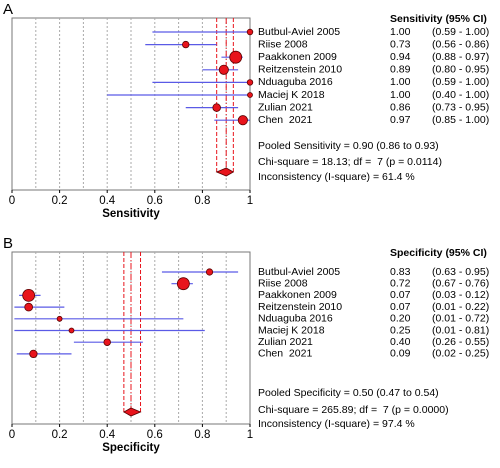 The width and height of the screenshot is (500, 468). I want to click on interval-label: (0.63 - 0.95), so click(460, 272).